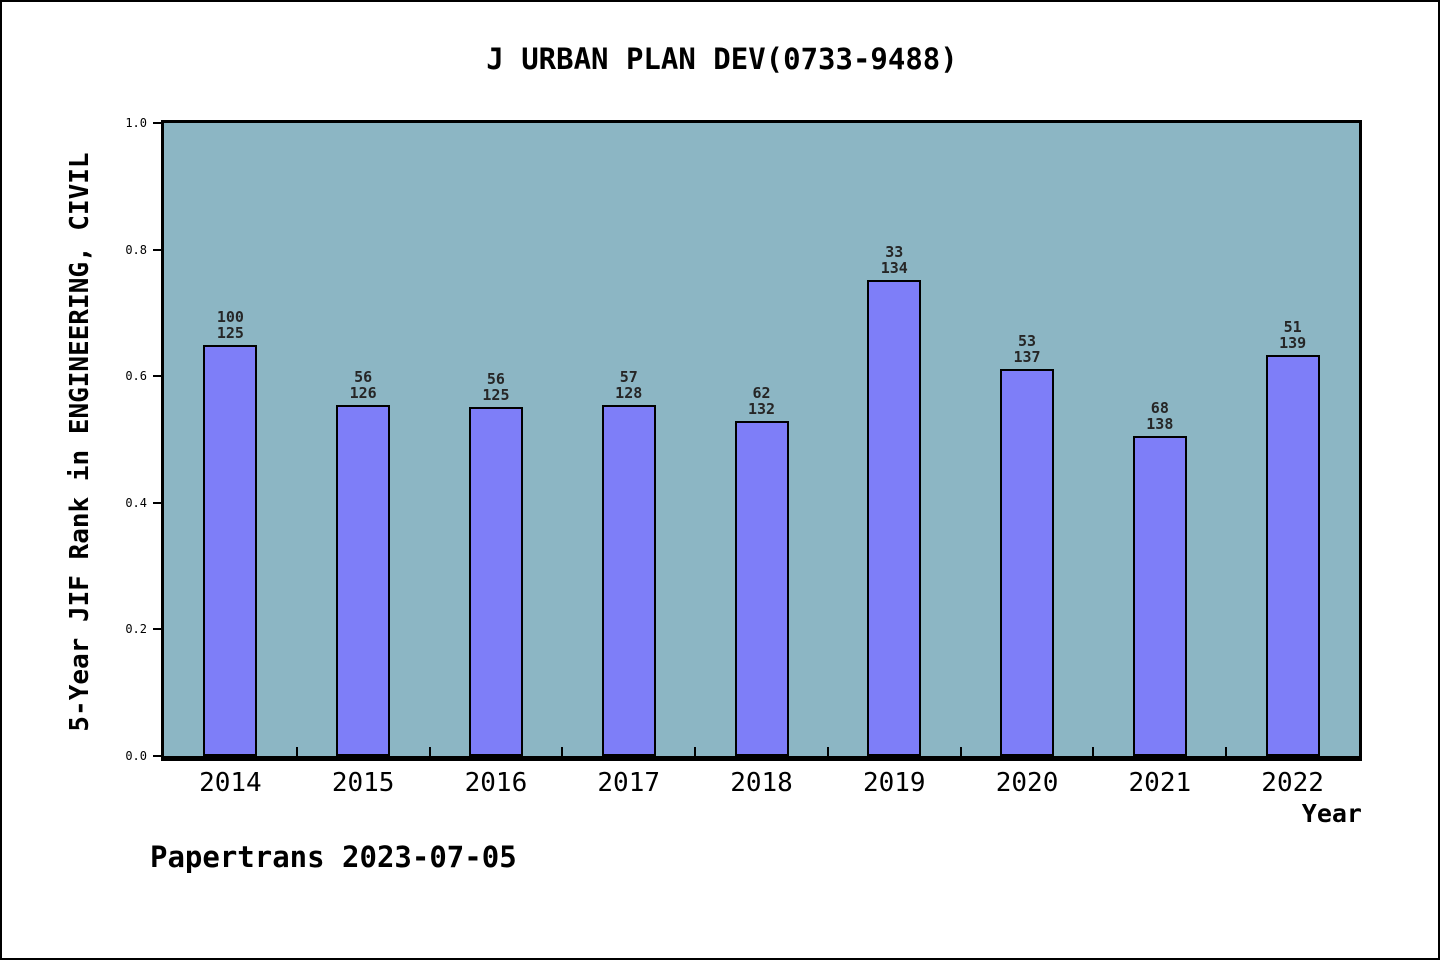  What do you see at coordinates (1160, 416) in the screenshot?
I see `bar-value-label: 68 138` at bounding box center [1160, 416].